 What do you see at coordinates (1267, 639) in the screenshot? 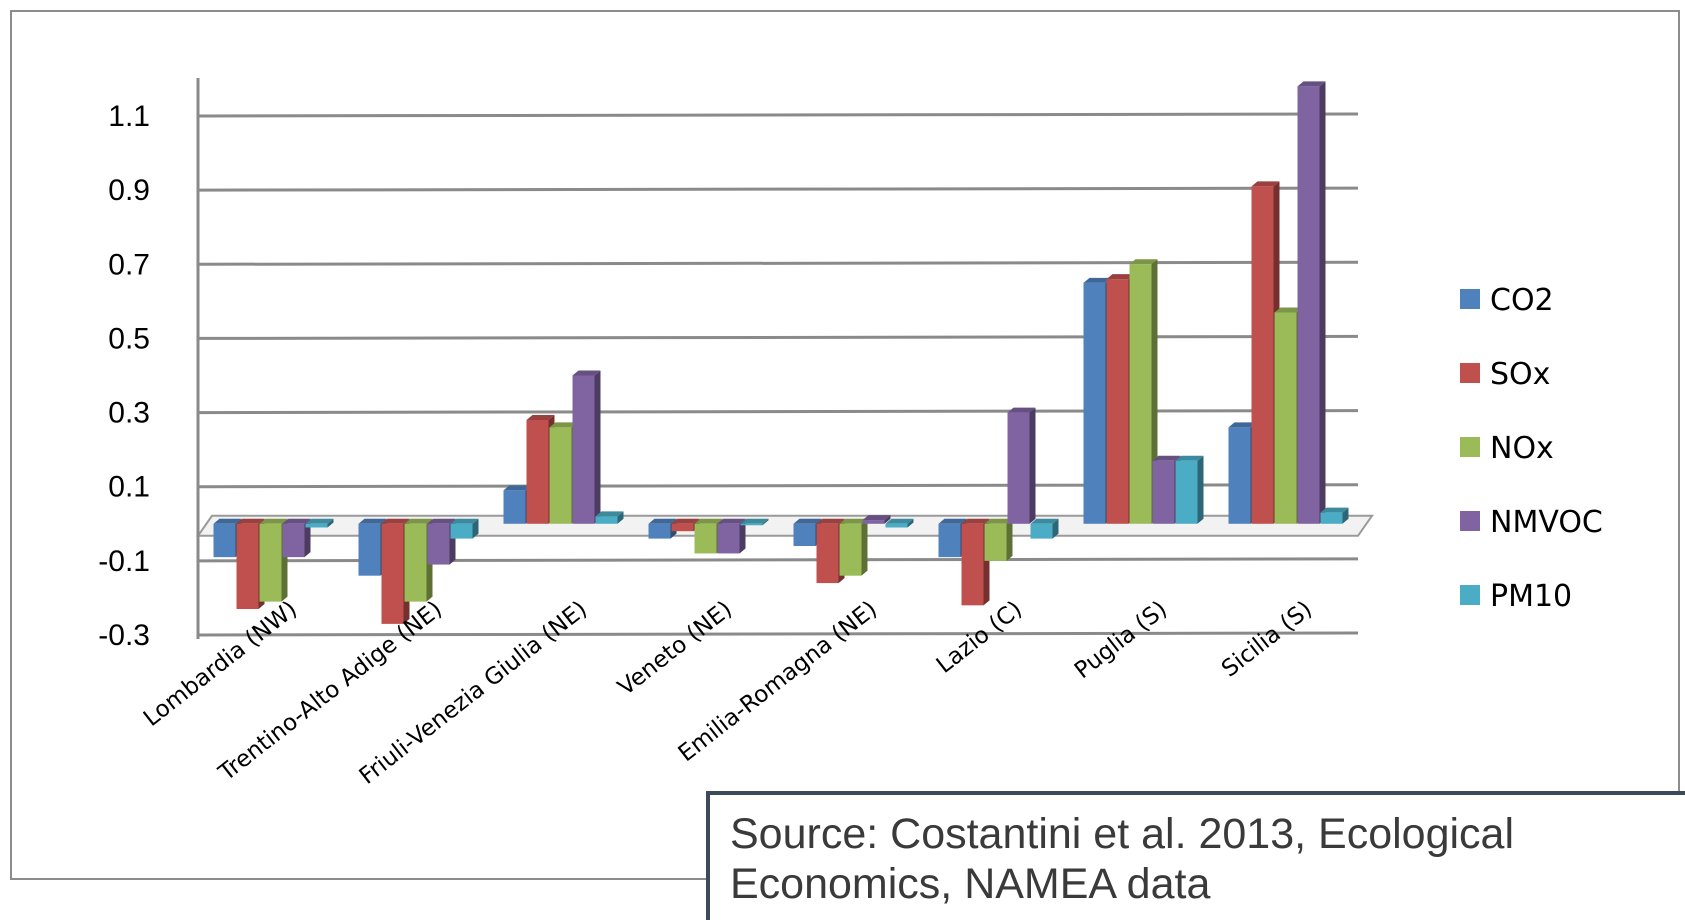
I see `x-tick-label: Sicilia (S)` at bounding box center [1267, 639].